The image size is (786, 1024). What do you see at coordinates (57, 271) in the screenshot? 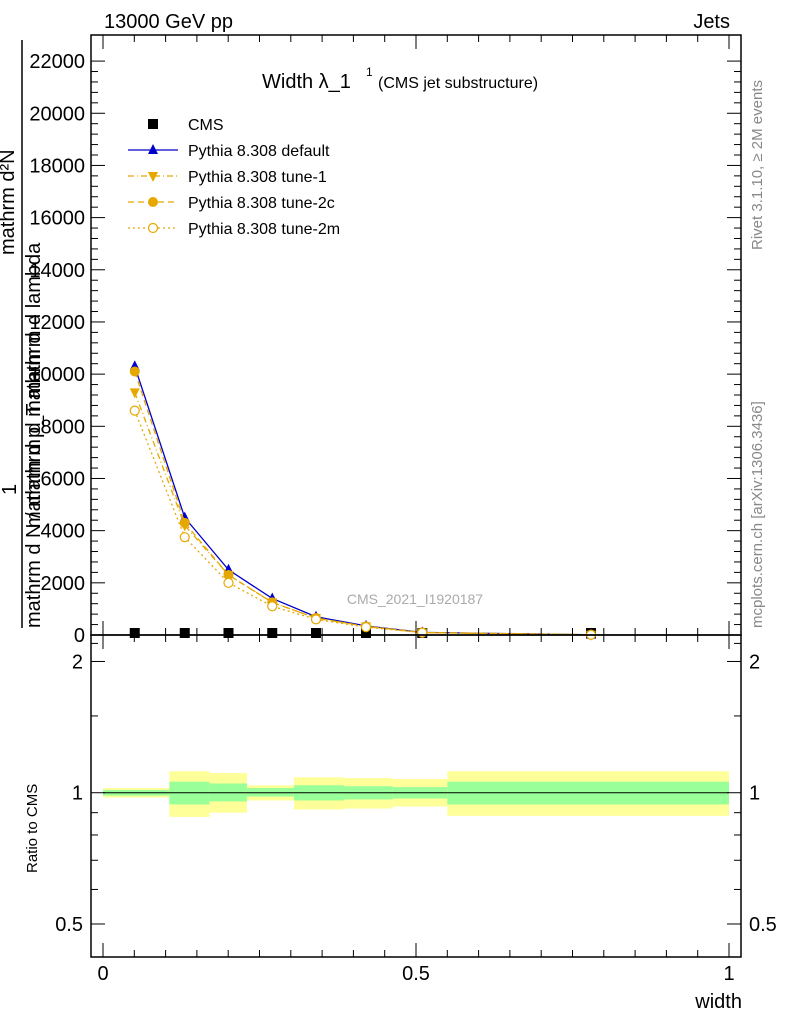
I see `y-tick-label: 14000` at bounding box center [57, 271].